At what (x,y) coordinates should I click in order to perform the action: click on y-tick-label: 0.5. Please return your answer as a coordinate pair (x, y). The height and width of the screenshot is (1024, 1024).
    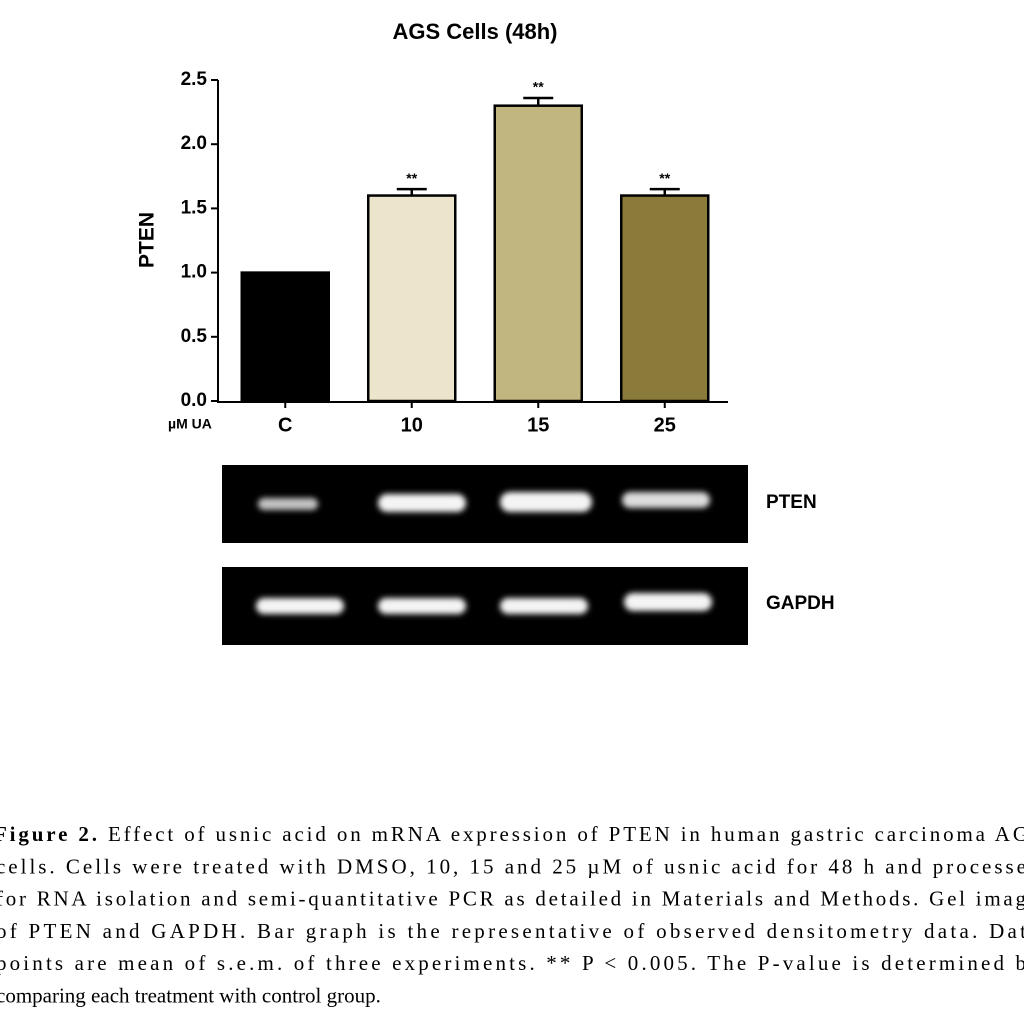
    Looking at the image, I should click on (194, 336).